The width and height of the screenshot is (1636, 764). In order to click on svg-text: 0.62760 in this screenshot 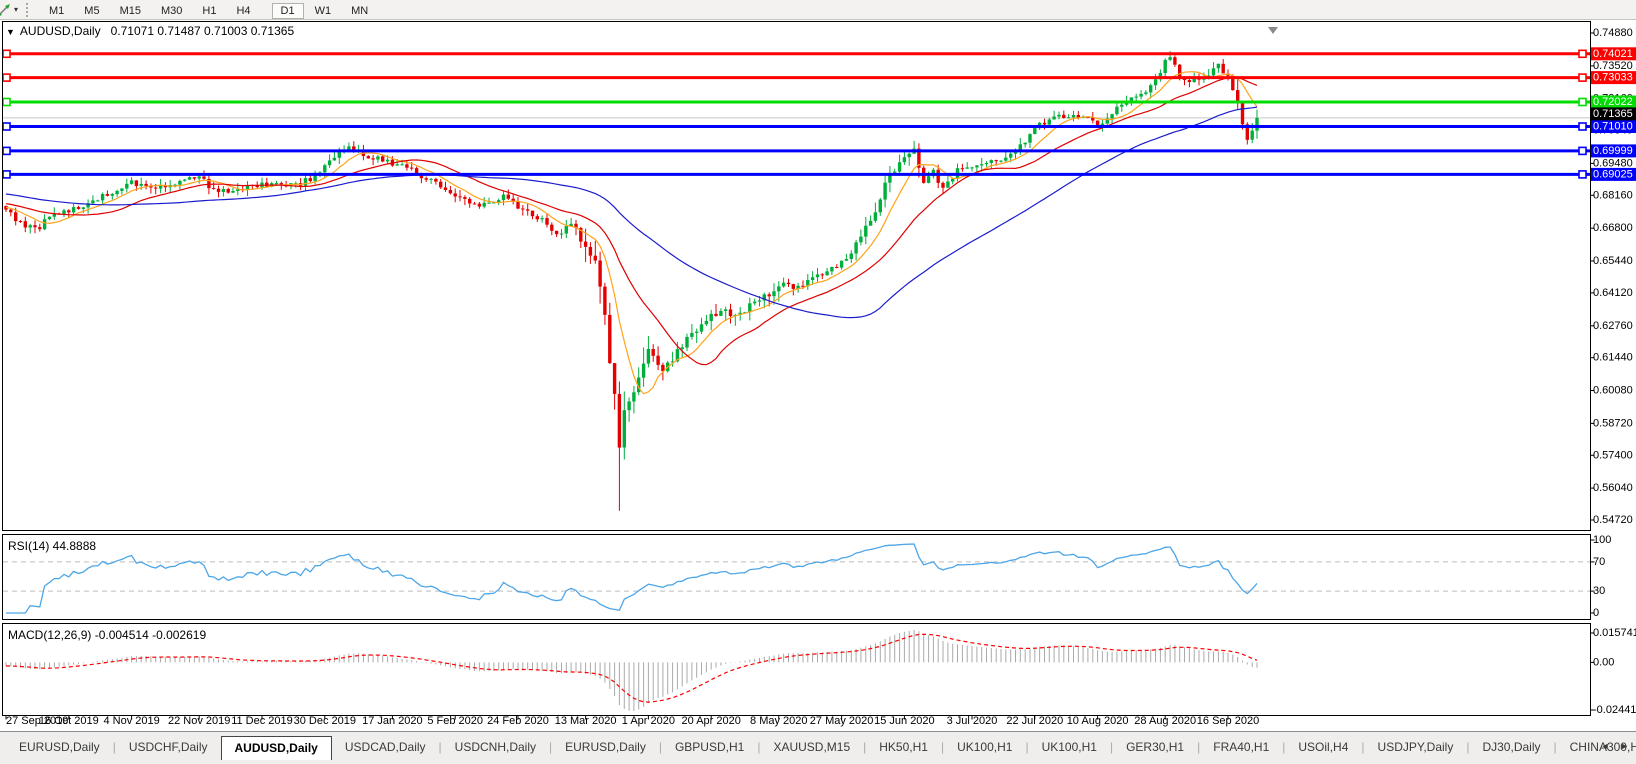, I will do `click(1613, 326)`.